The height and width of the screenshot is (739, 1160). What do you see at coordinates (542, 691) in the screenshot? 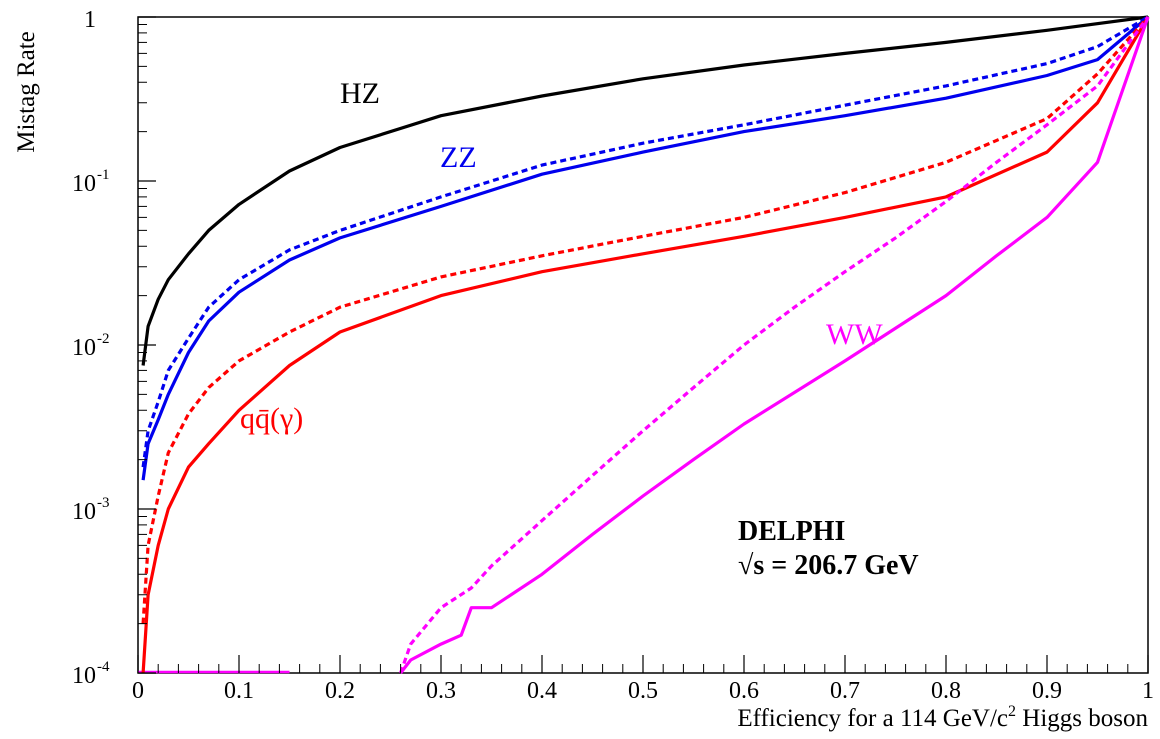
I see `x-tick-label: 0.4` at bounding box center [542, 691].